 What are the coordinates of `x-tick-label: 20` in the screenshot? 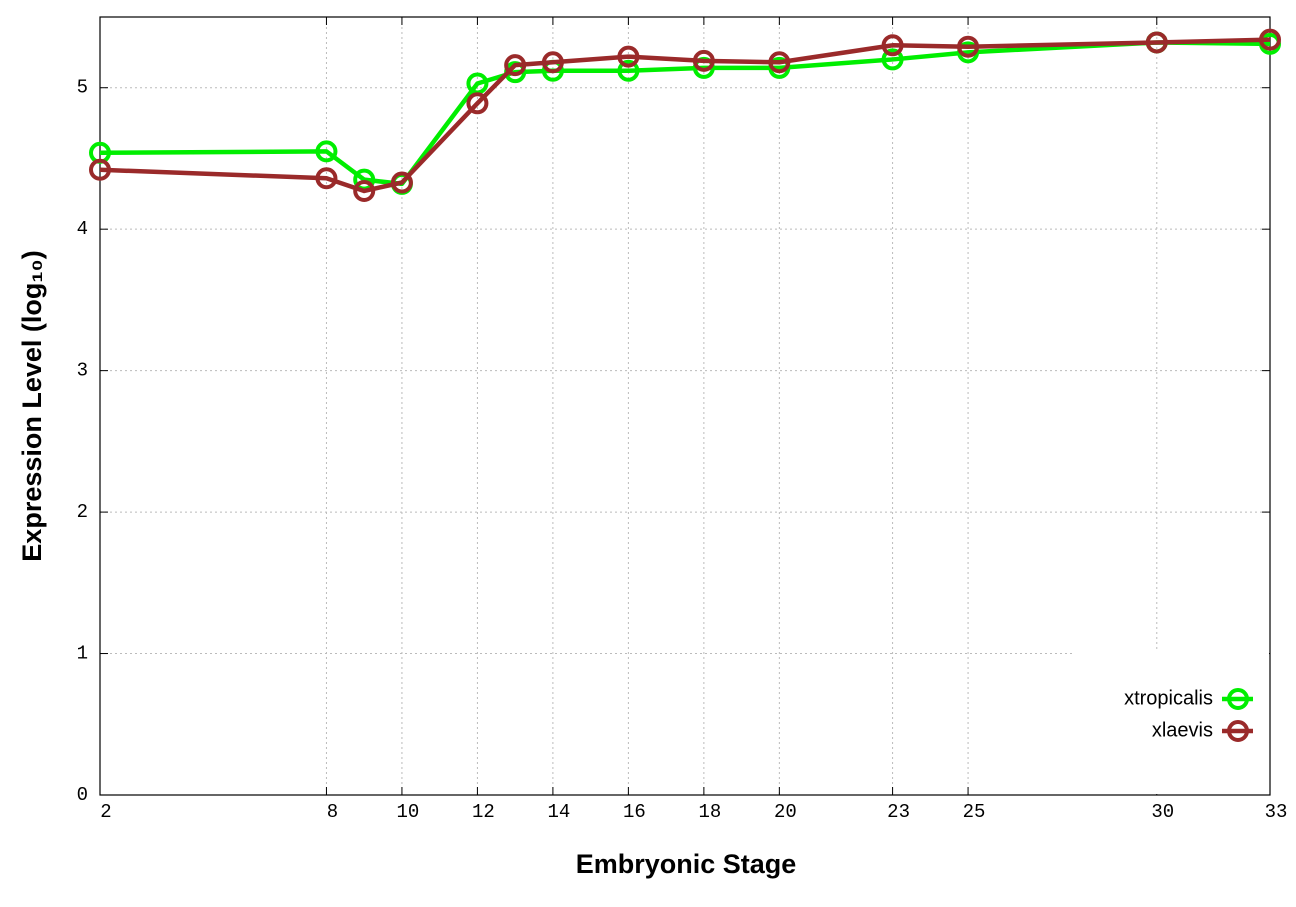 It's located at (785, 812).